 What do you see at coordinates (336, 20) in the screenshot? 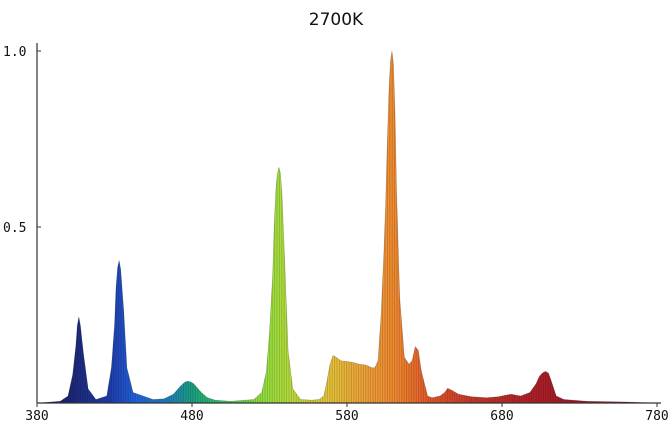
I see `chart-title: 2700K` at bounding box center [336, 20].